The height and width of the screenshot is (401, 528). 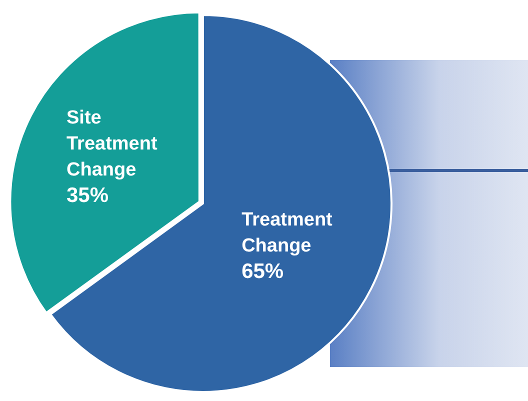 What do you see at coordinates (263, 272) in the screenshot?
I see `data-label: 65%` at bounding box center [263, 272].